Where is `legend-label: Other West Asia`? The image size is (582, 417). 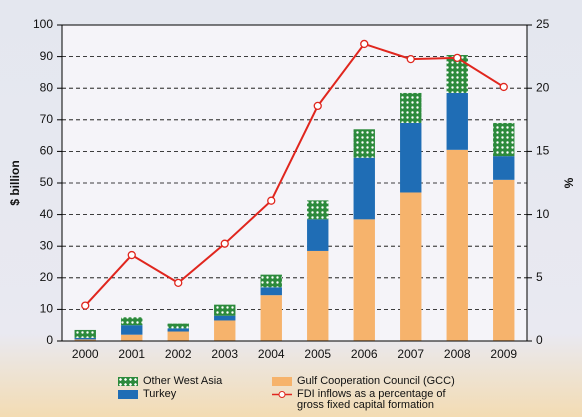
legend-label: Other West Asia is located at coordinates (183, 381).